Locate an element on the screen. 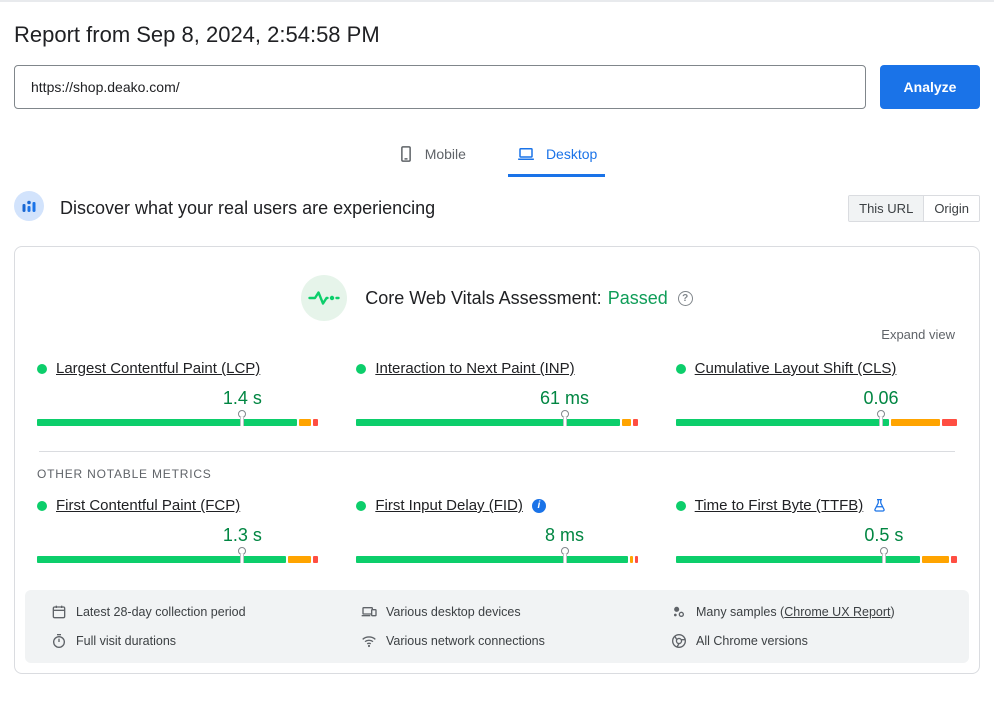 The width and height of the screenshot is (994, 715). metric-value-row-cls: 0.06 is located at coordinates (816, 395).